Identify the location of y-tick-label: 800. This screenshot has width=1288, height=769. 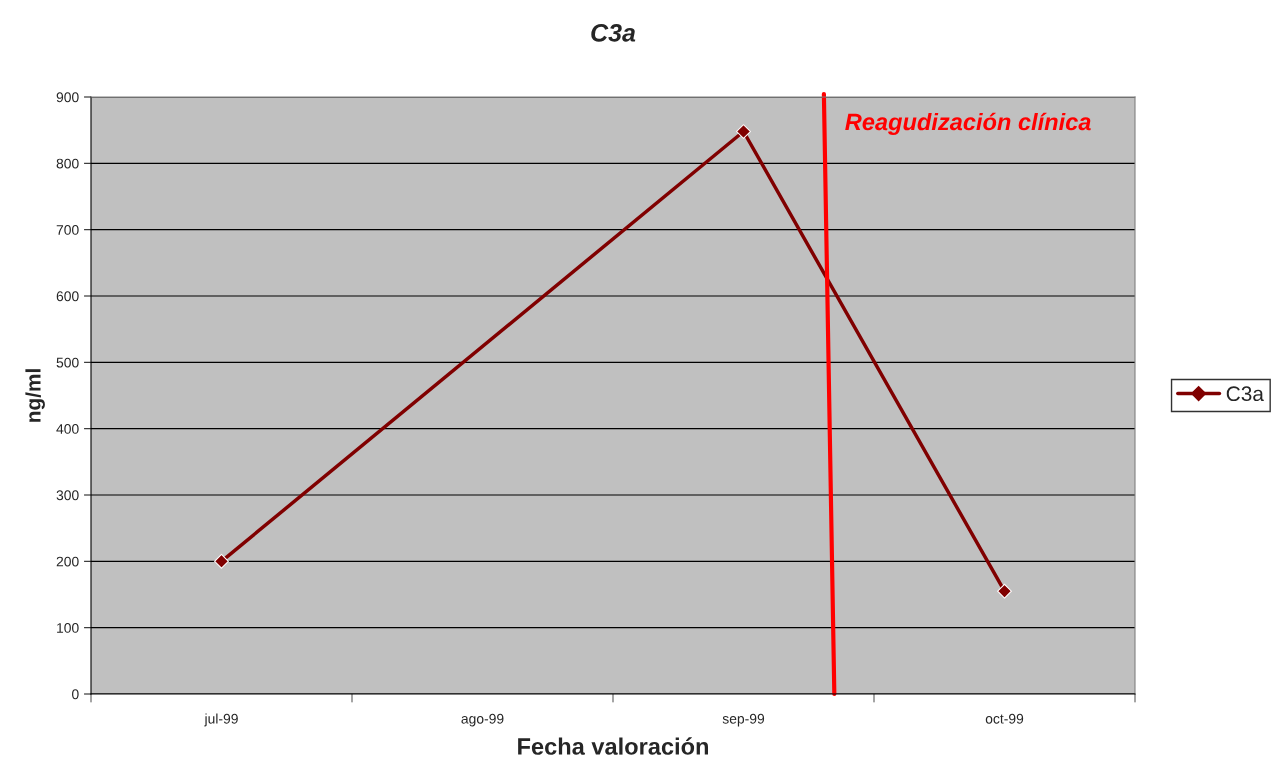
(67, 163).